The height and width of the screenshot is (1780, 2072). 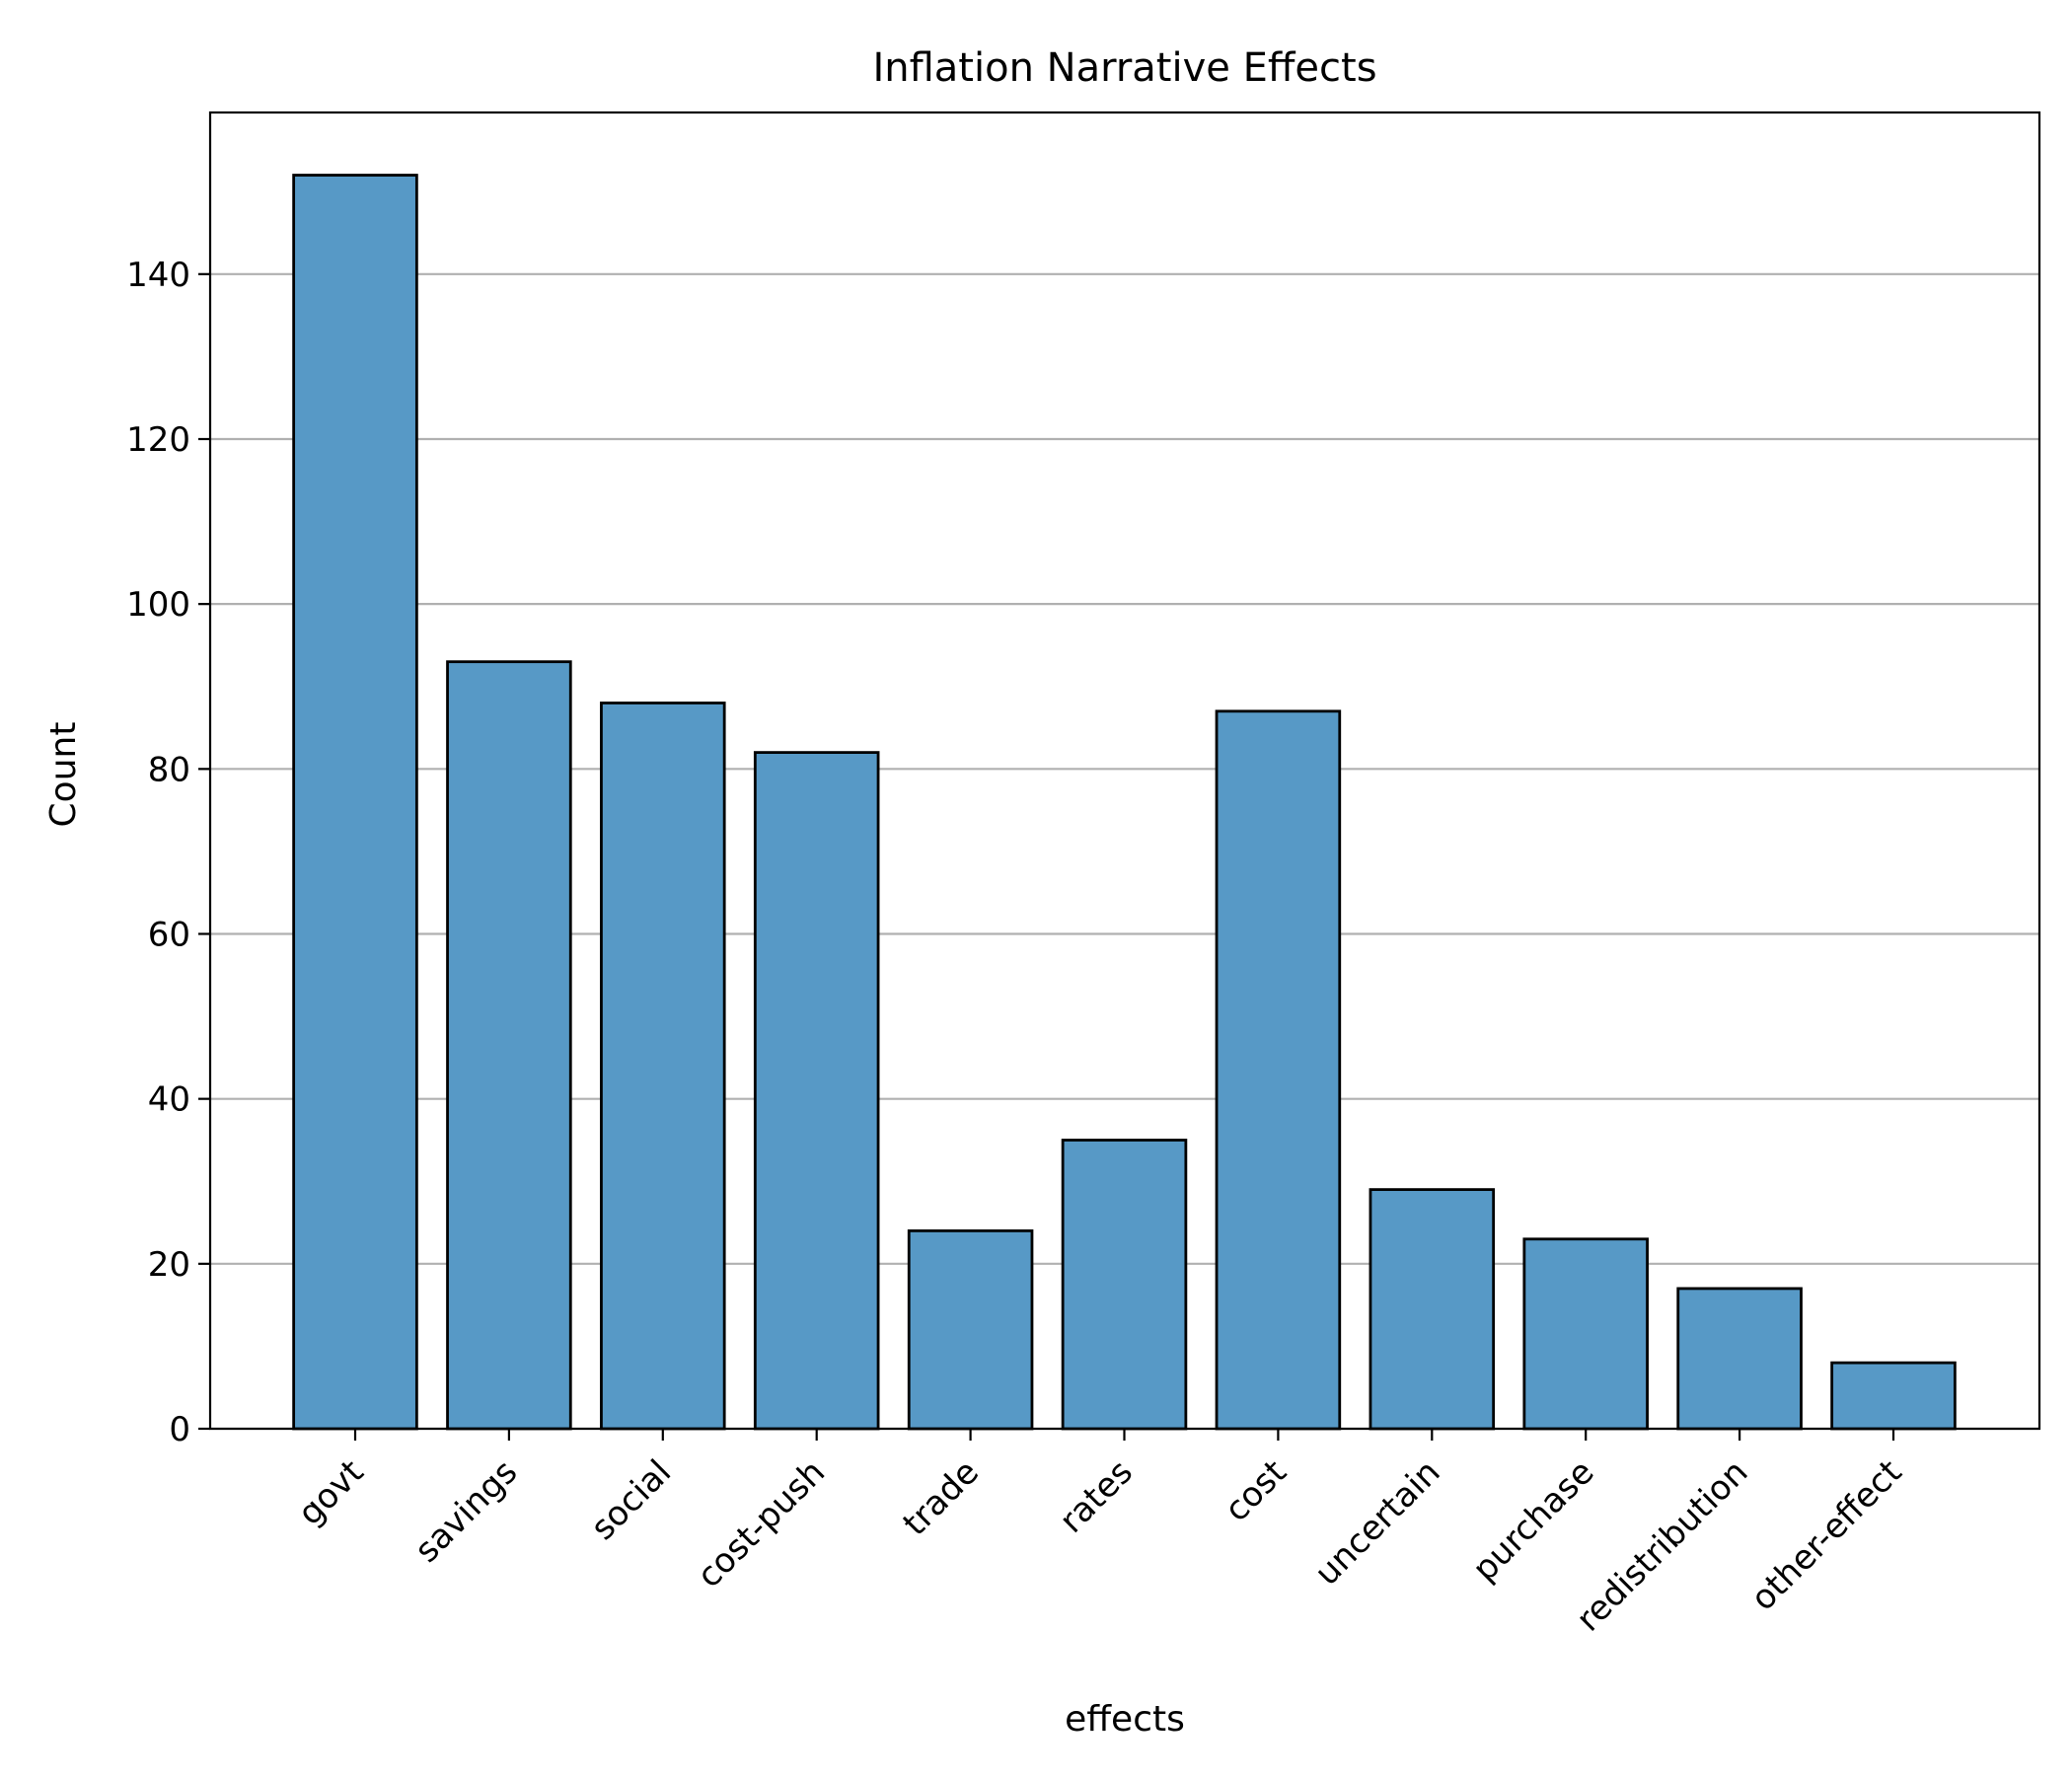 I want to click on y-tick-label: 100, so click(x=158, y=605).